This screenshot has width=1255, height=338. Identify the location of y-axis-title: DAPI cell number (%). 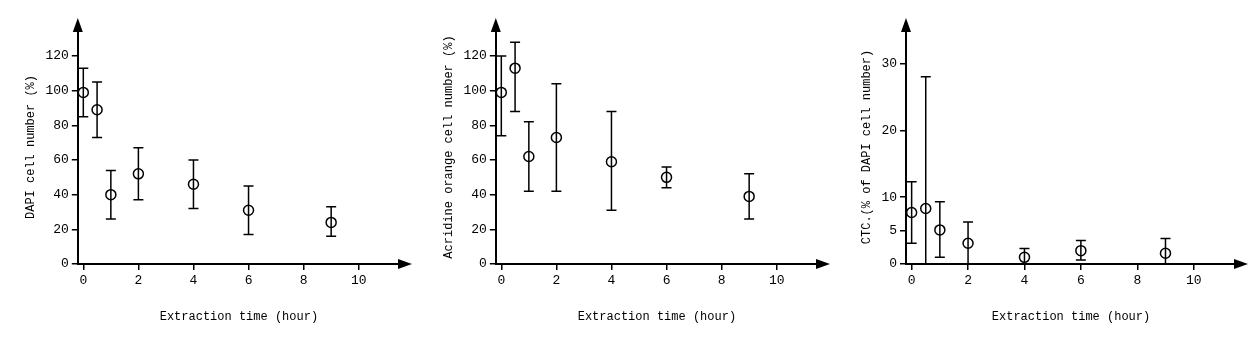
(31, 147).